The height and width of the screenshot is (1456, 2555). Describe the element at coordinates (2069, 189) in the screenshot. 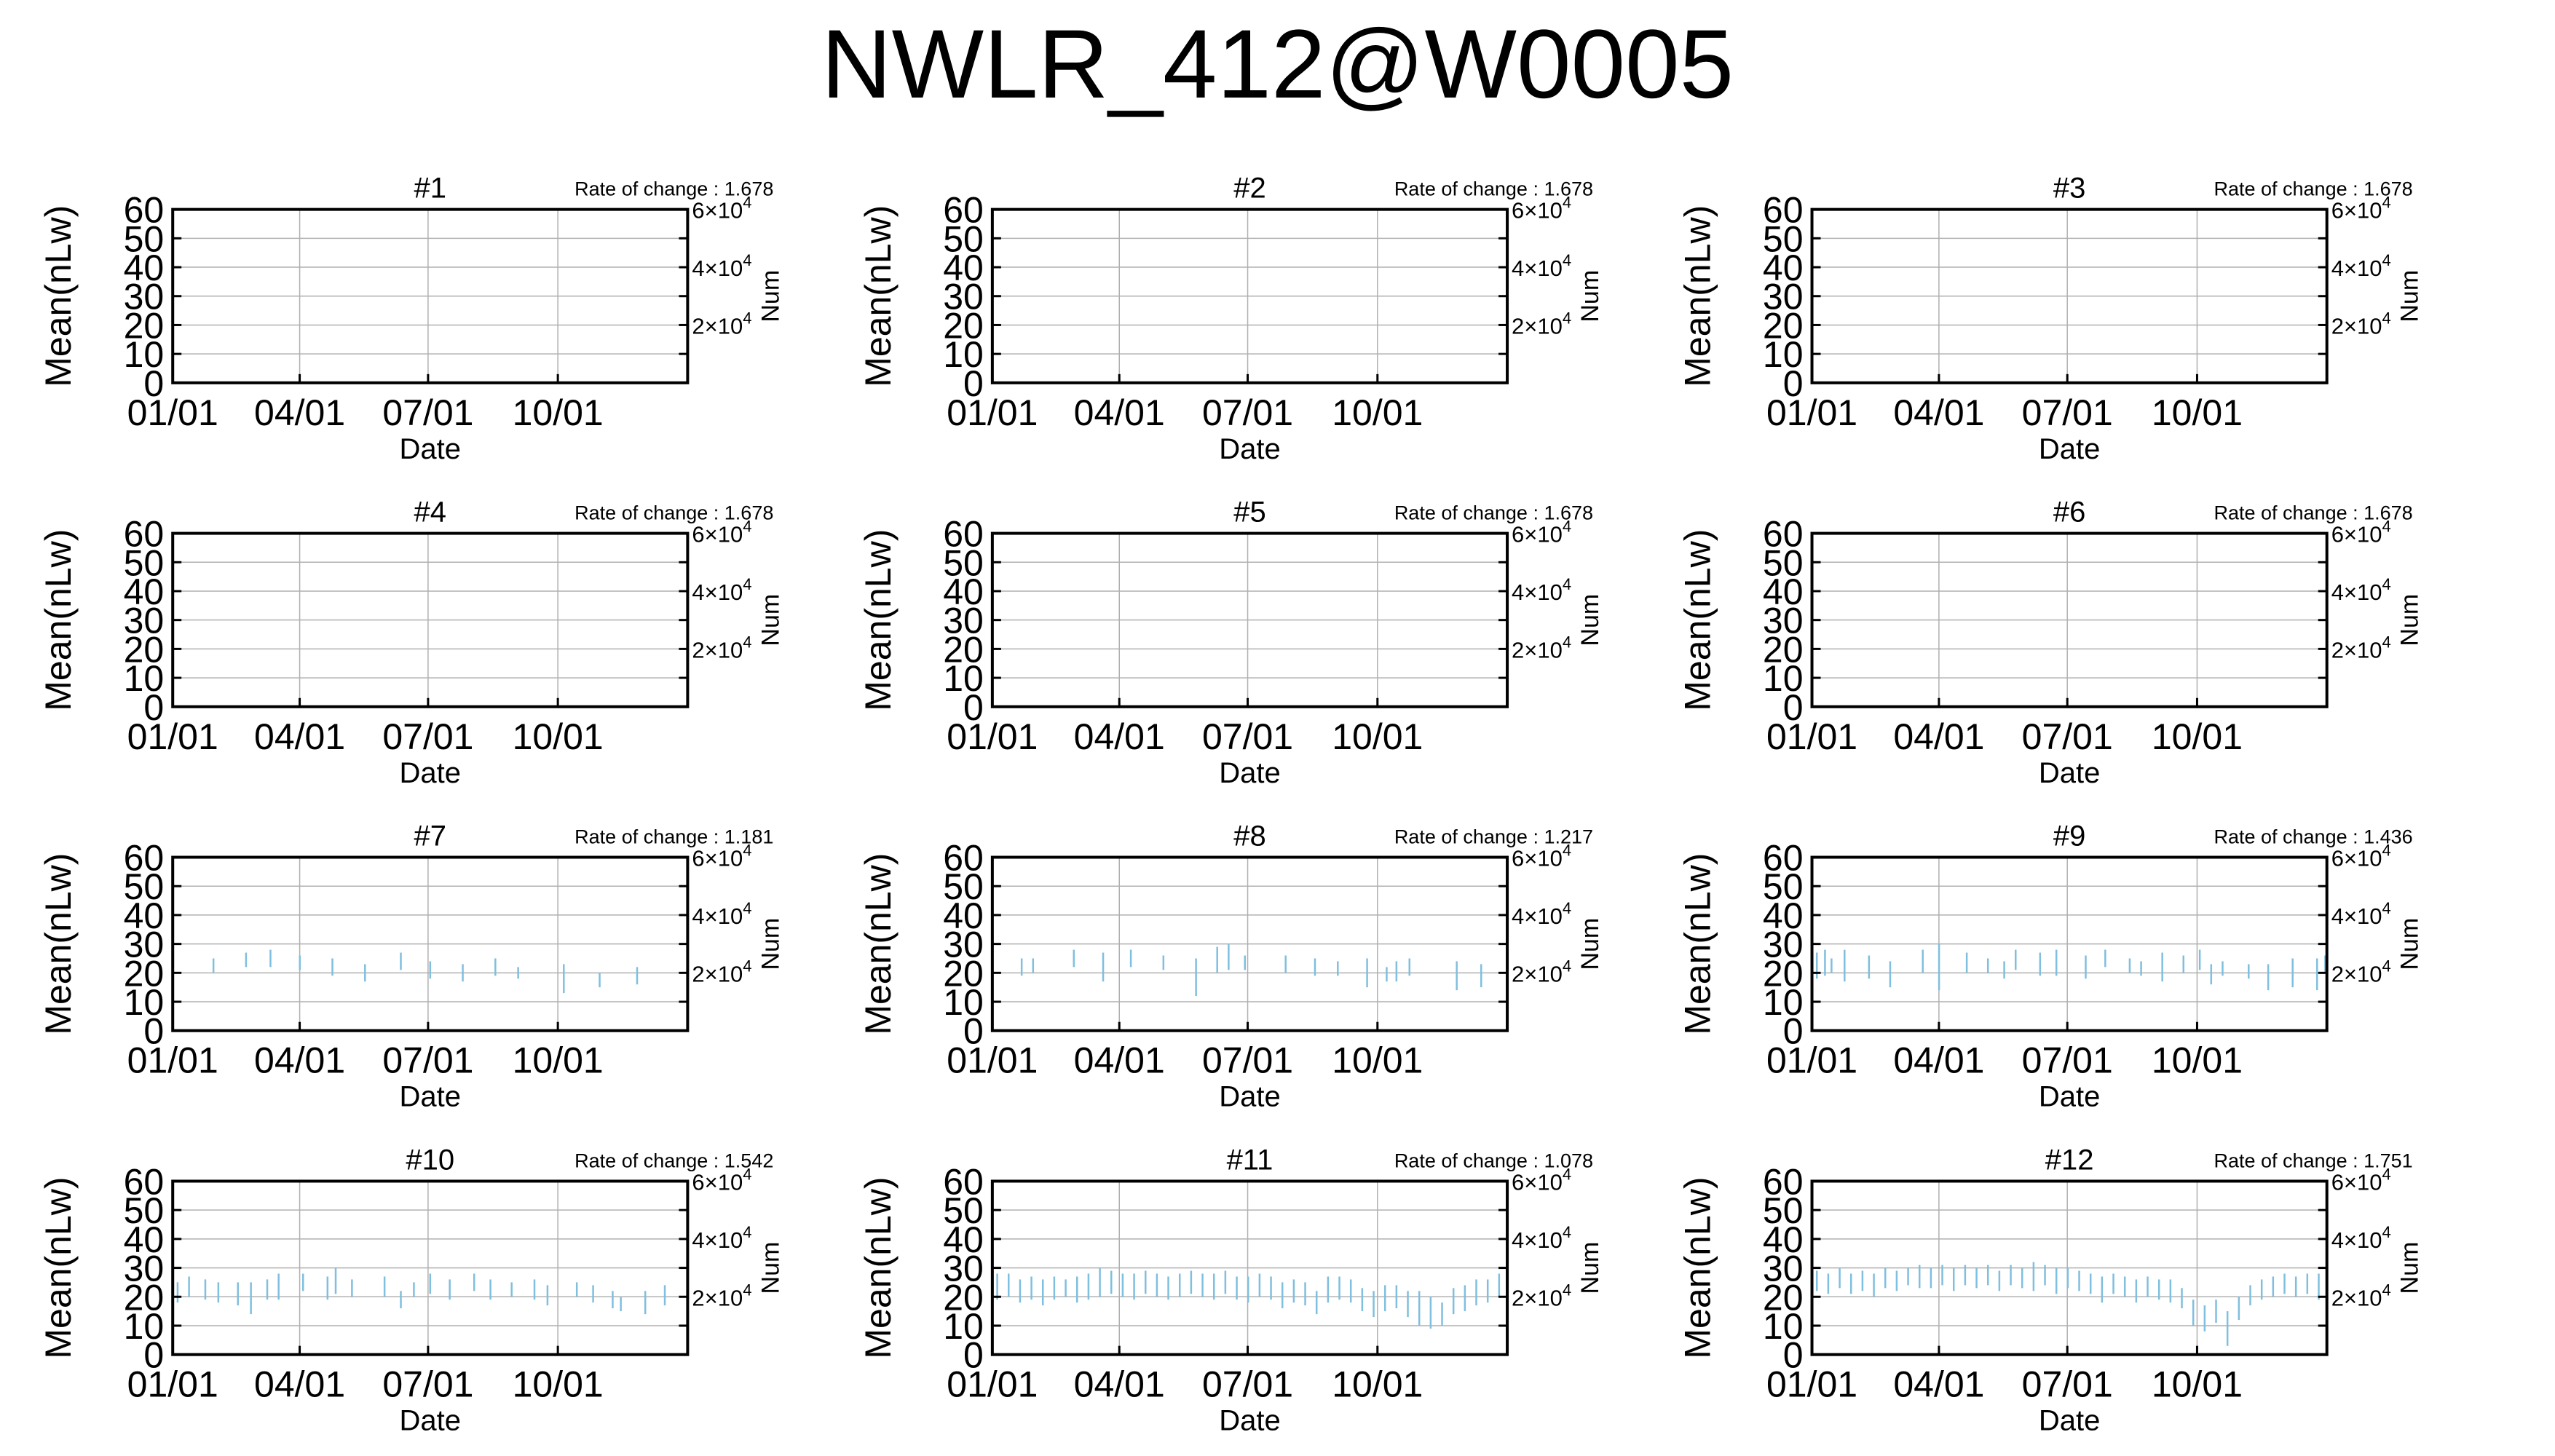

I see `panel-title: #3` at that location.